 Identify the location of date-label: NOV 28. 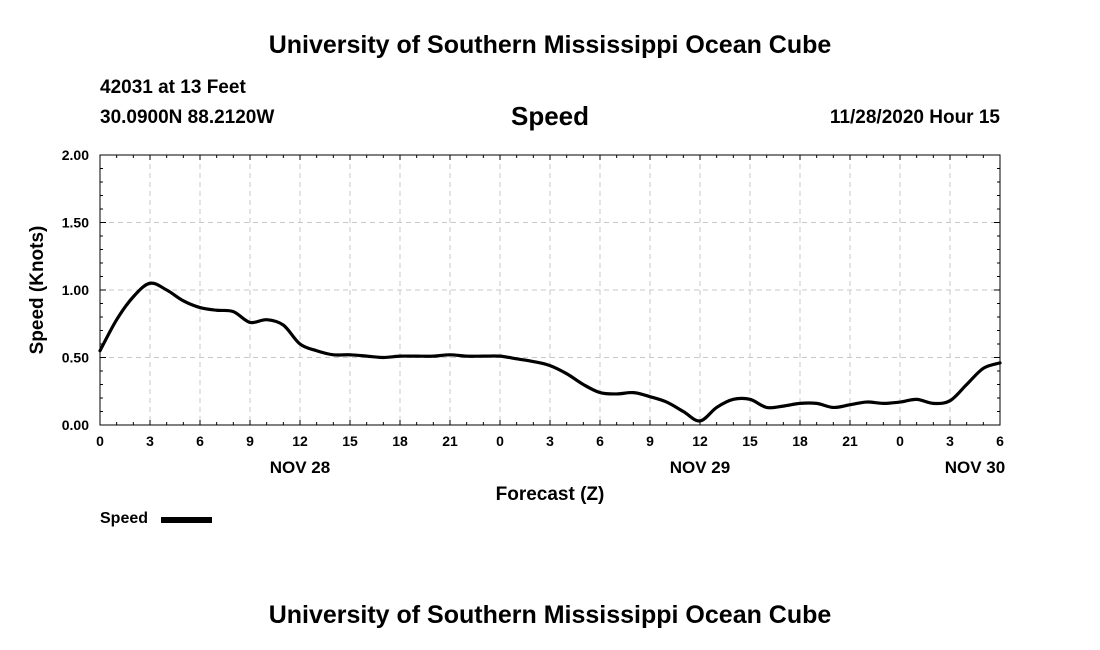
(300, 467).